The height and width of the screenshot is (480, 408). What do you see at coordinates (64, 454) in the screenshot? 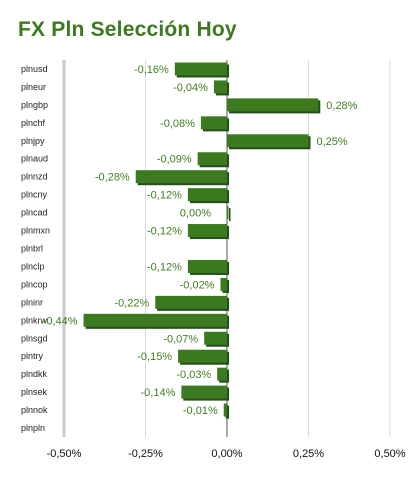
I see `x-tick-label: -0,50%` at bounding box center [64, 454].